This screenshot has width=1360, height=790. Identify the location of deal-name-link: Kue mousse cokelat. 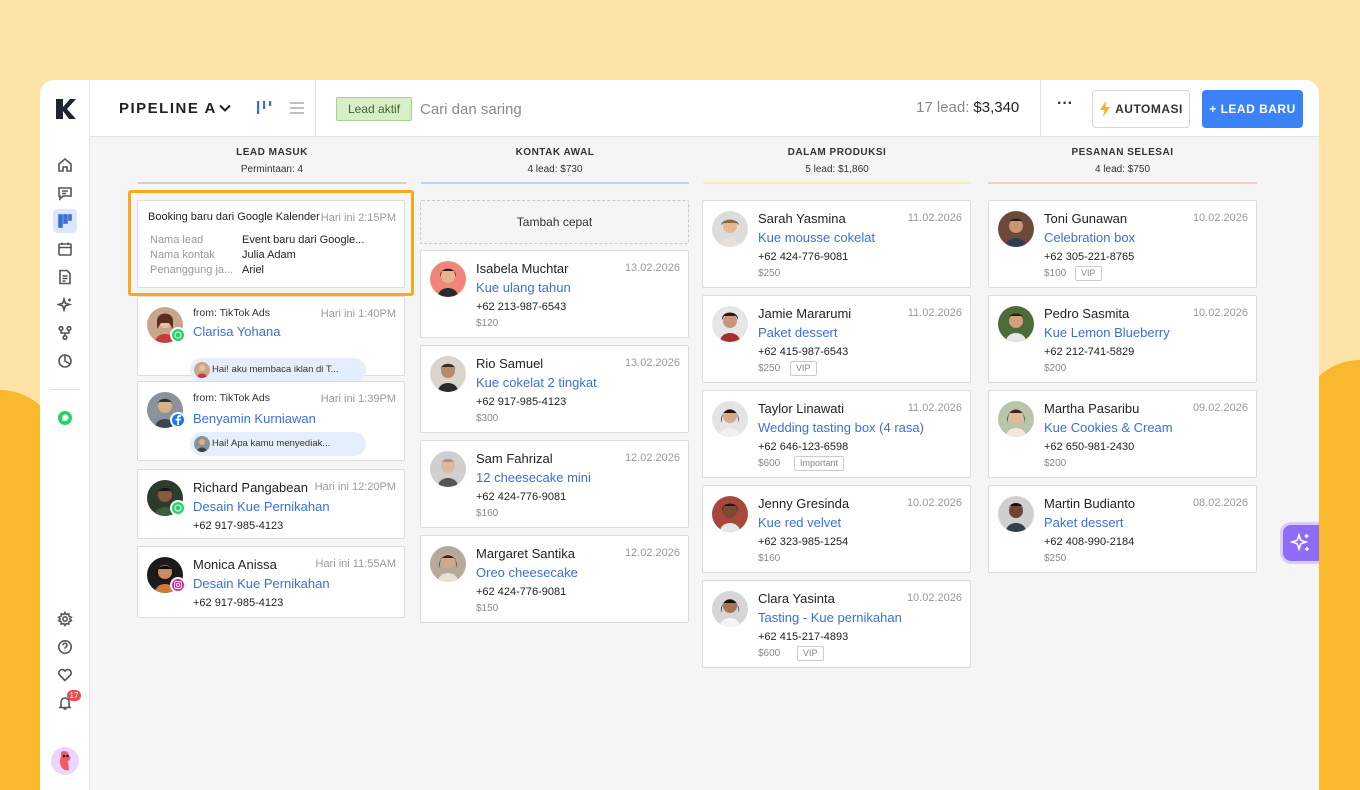
(817, 237).